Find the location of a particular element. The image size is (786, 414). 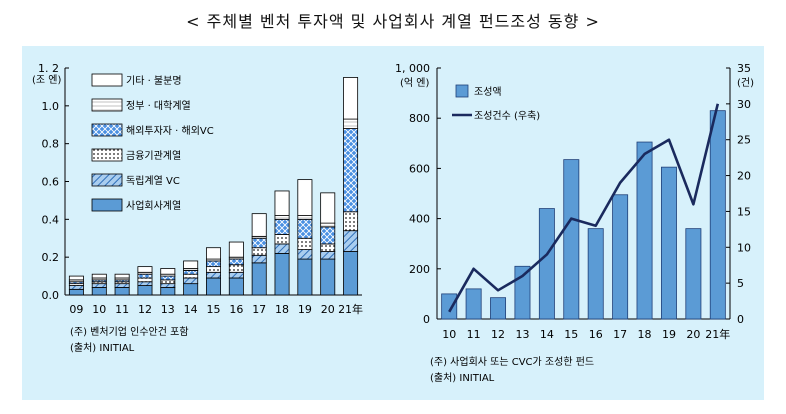

legend-label: 정부 · 대학계열 is located at coordinates (158, 106).